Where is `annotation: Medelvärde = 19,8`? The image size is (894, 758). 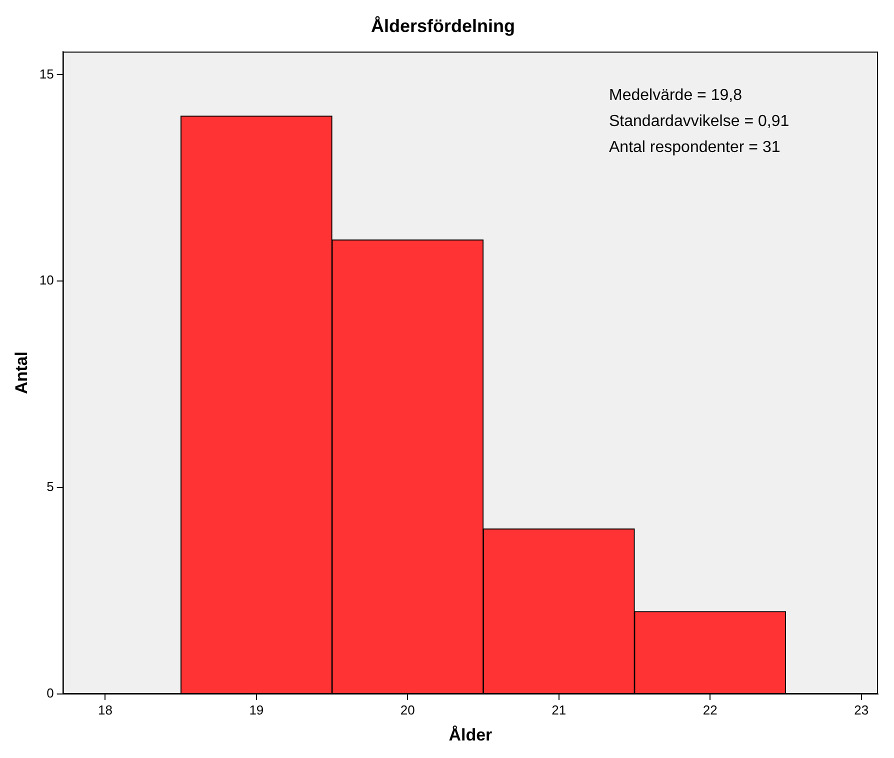 annotation: Medelvärde = 19,8 is located at coordinates (675, 95).